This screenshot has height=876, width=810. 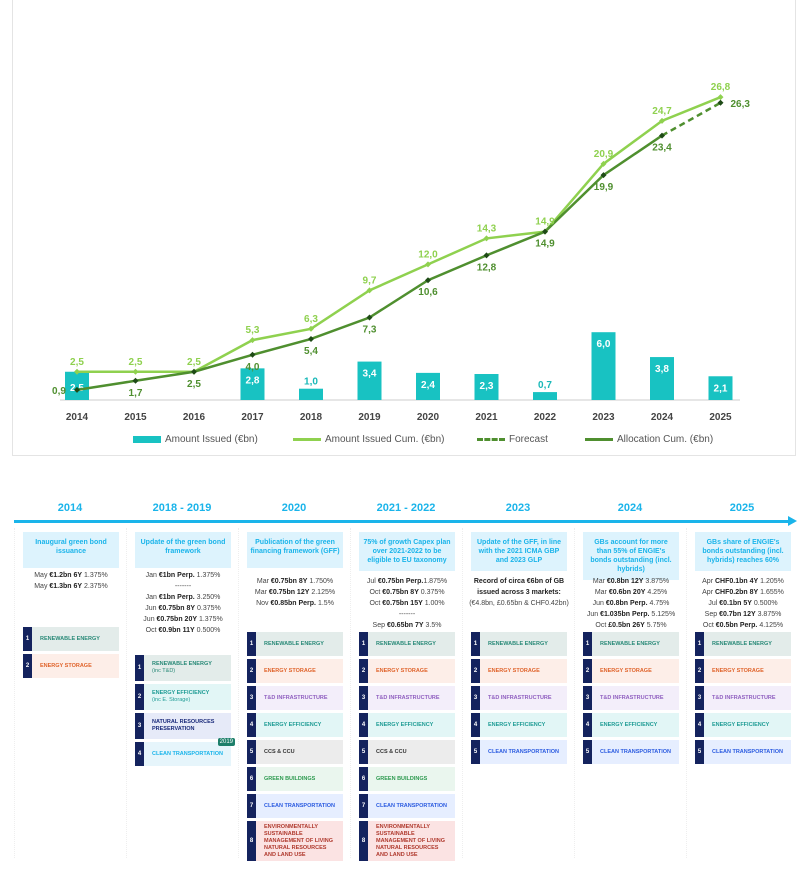 What do you see at coordinates (630, 508) in the screenshot?
I see `timeline-year: 2024` at bounding box center [630, 508].